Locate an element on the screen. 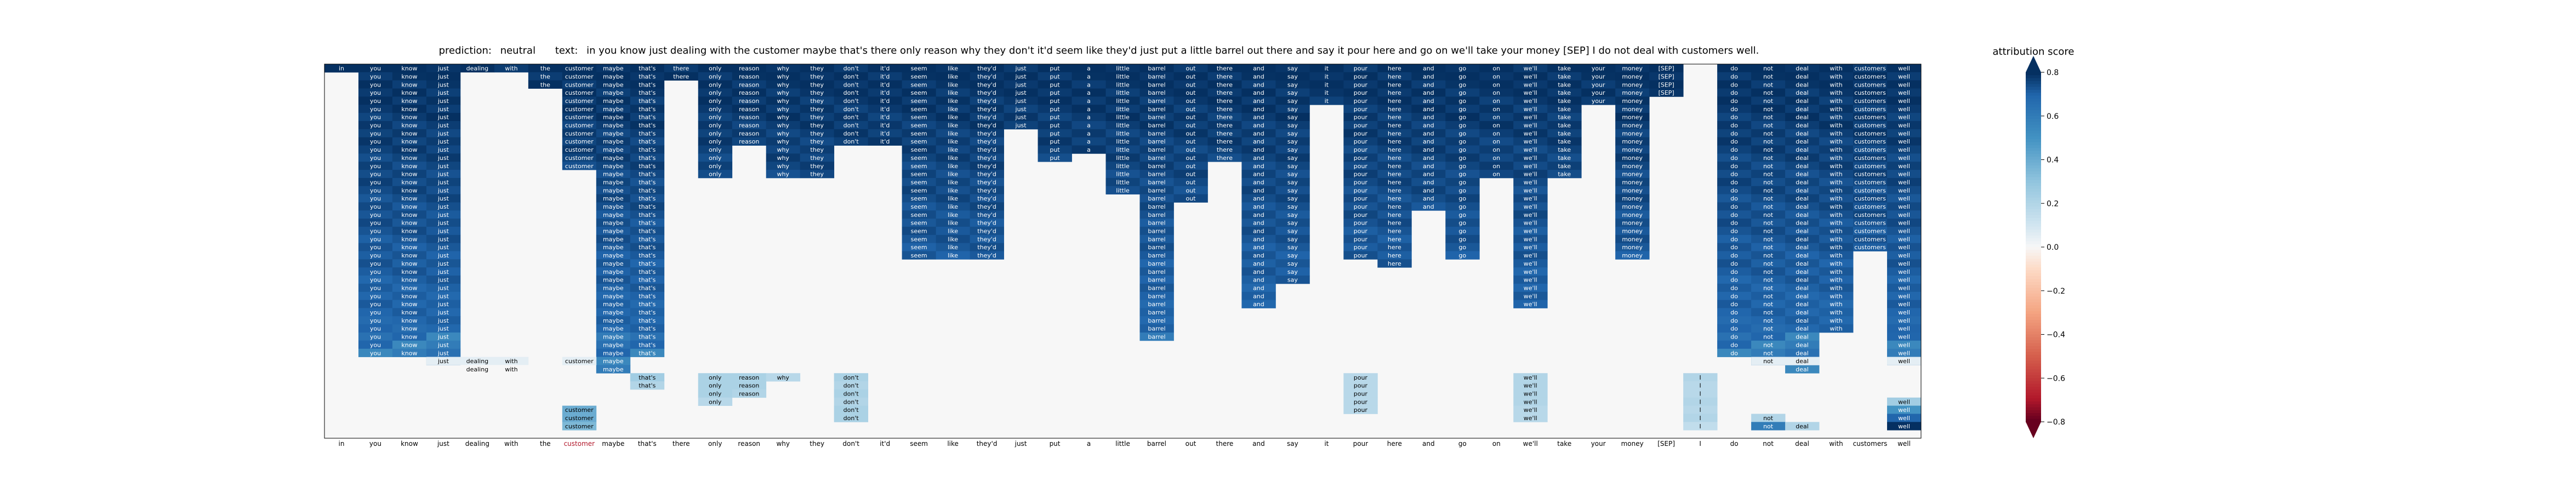 The image size is (2576, 493). heatmap-cell-label: they'd is located at coordinates (986, 240).